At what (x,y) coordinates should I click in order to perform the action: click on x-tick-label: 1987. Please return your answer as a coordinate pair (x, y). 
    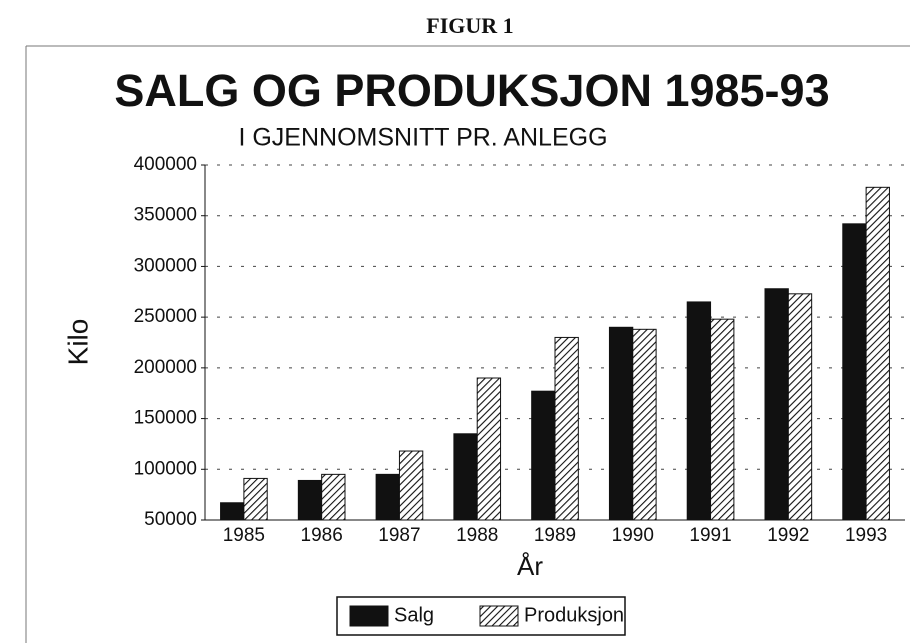
    Looking at the image, I should click on (399, 535).